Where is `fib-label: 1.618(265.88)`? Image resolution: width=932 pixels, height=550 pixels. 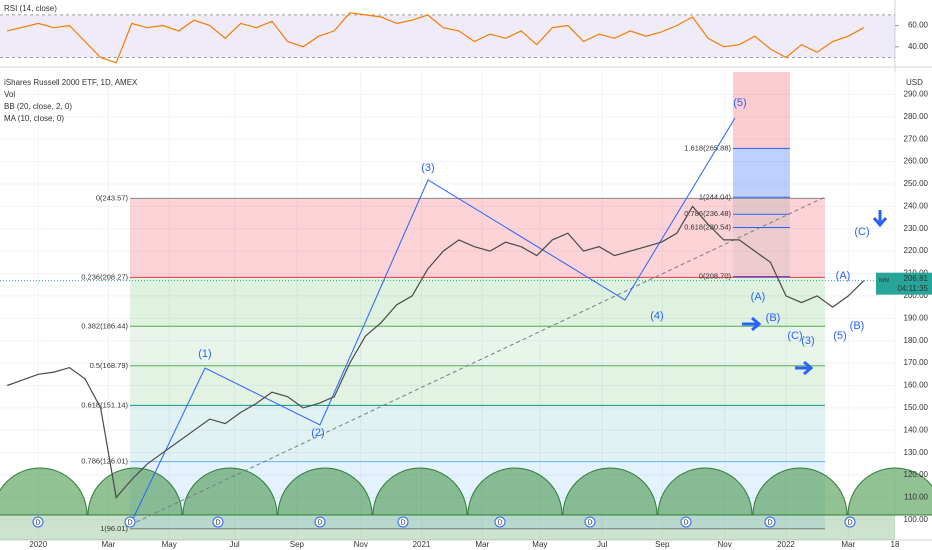 fib-label: 1.618(265.88) is located at coordinates (707, 147).